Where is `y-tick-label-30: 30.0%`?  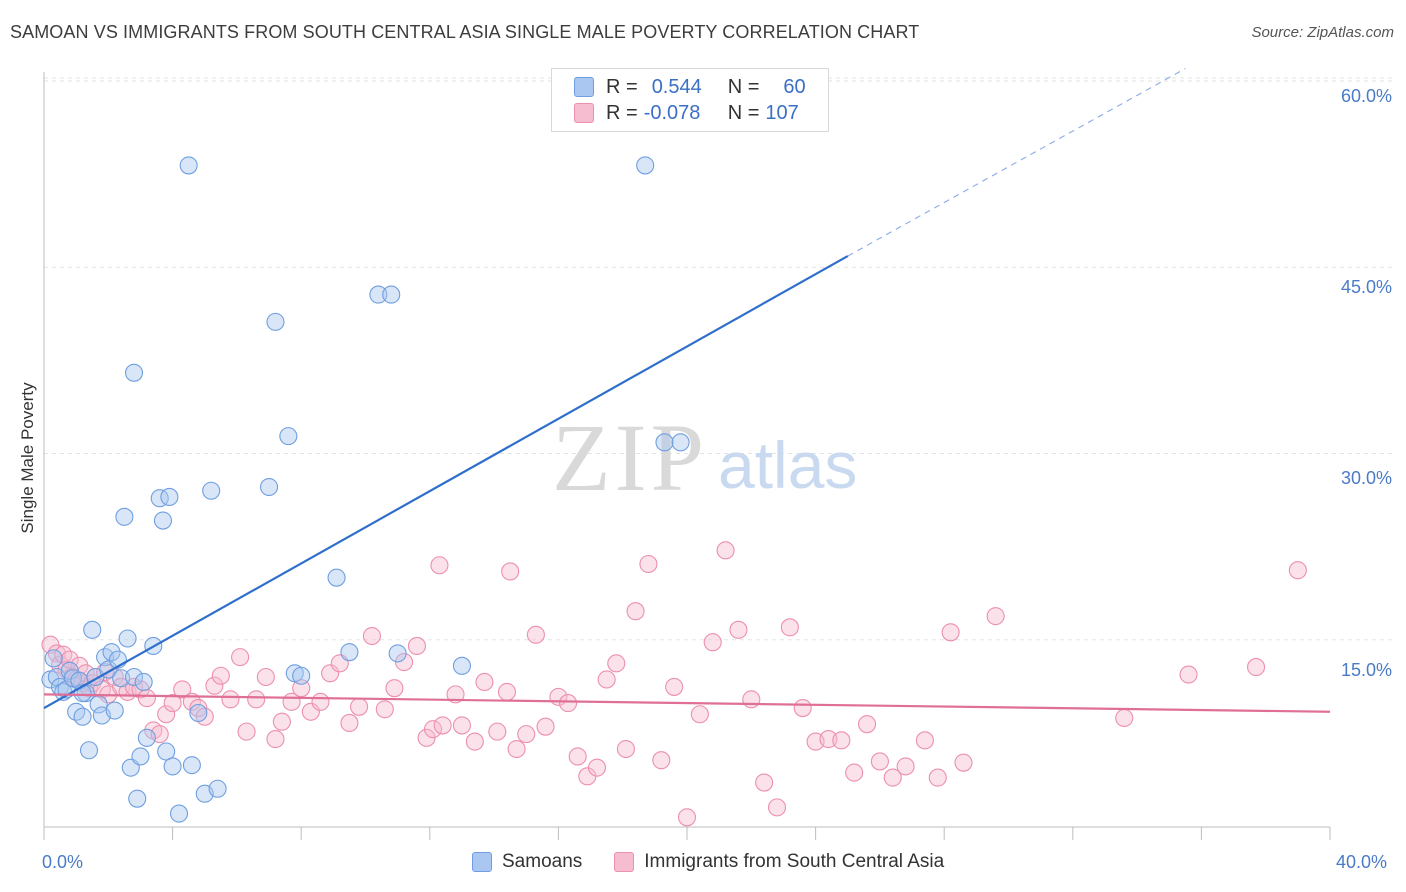 y-tick-label-30: 30.0% is located at coordinates (1366, 478).